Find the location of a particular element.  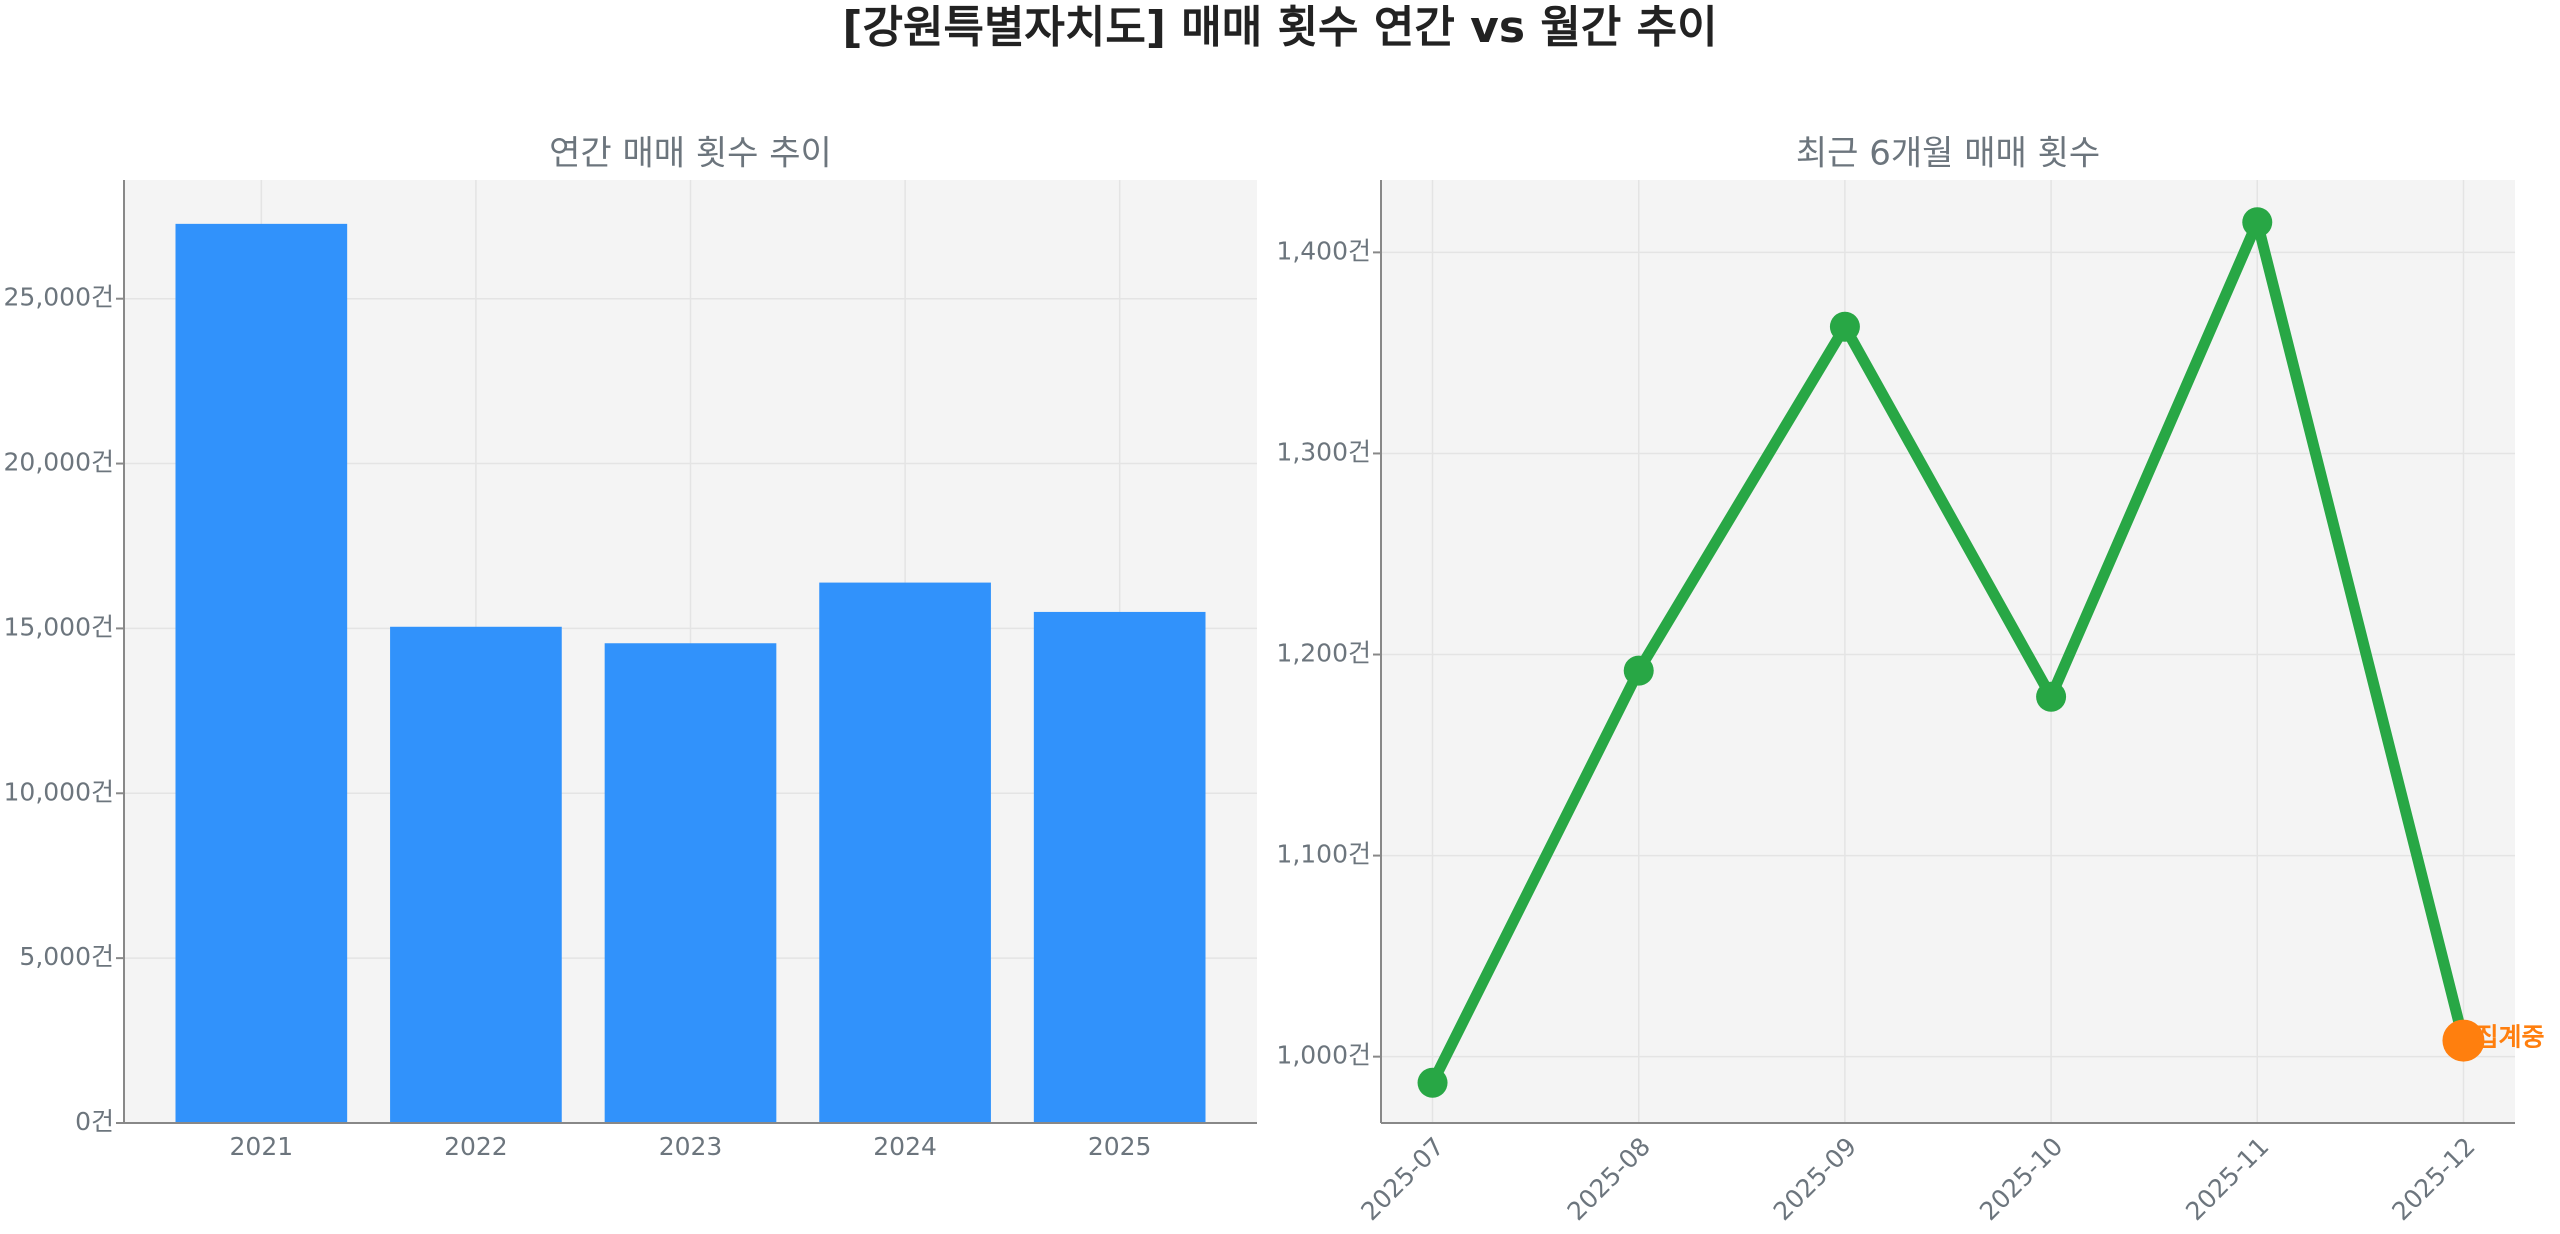

x-tick-label: 2025 is located at coordinates (1120, 1146).